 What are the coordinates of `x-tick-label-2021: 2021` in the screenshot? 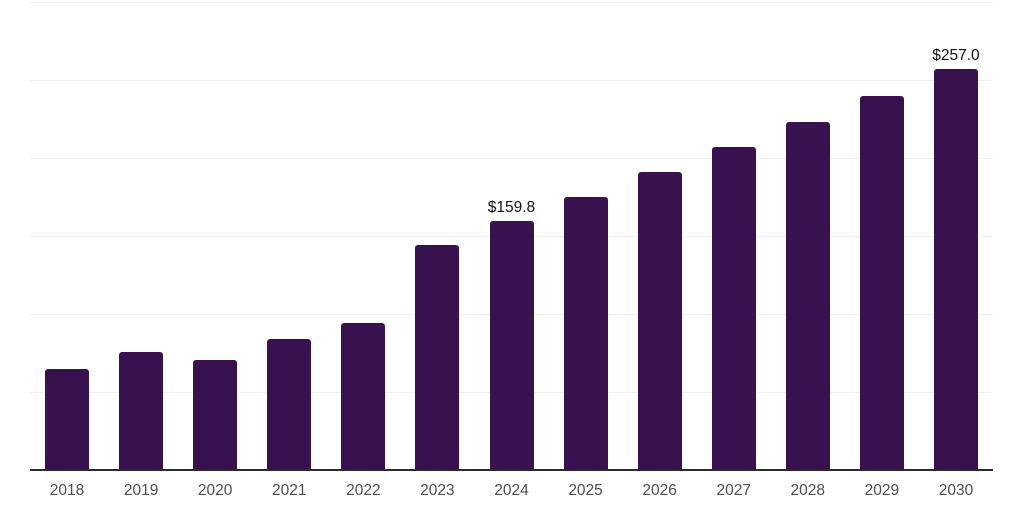 It's located at (289, 490).